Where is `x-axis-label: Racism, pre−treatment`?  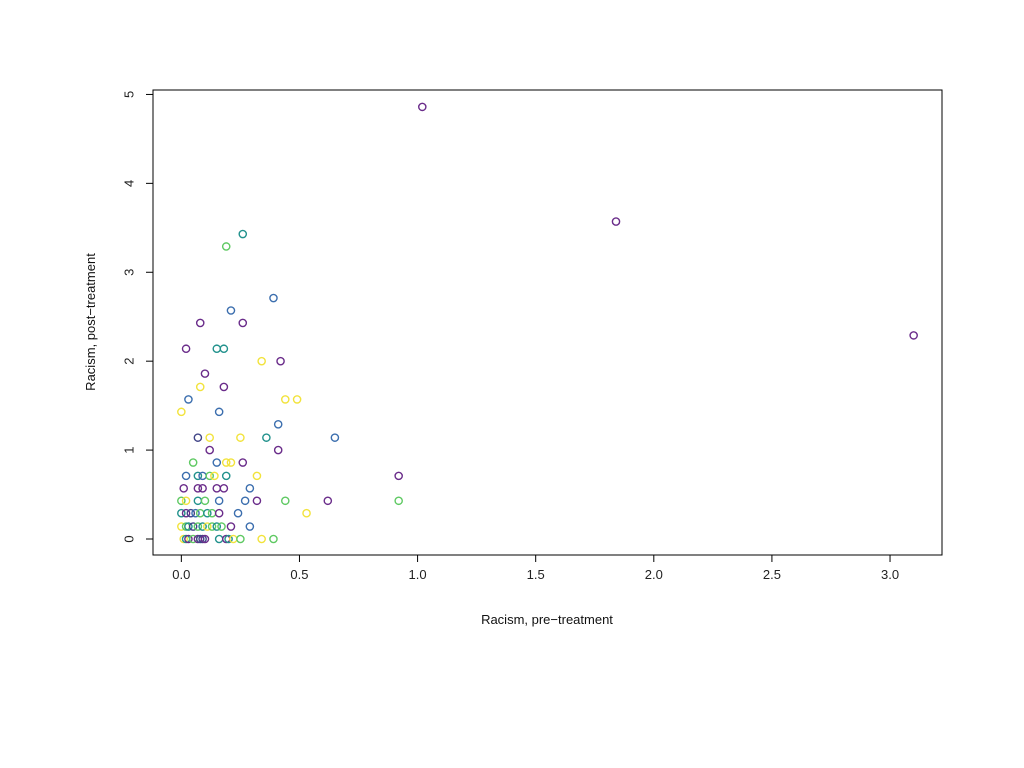 x-axis-label: Racism, pre−treatment is located at coordinates (547, 619).